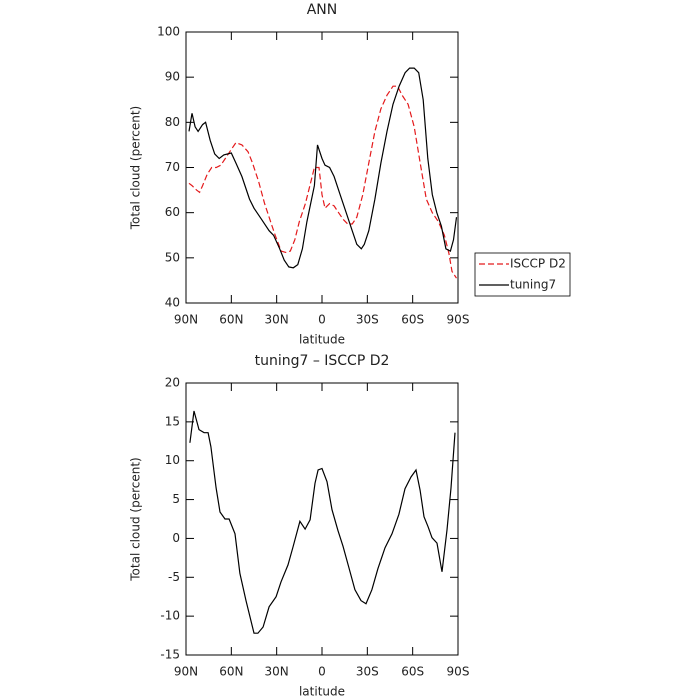 The image size is (700, 700). I want to click on y-tick-label: 0, so click(176, 538).